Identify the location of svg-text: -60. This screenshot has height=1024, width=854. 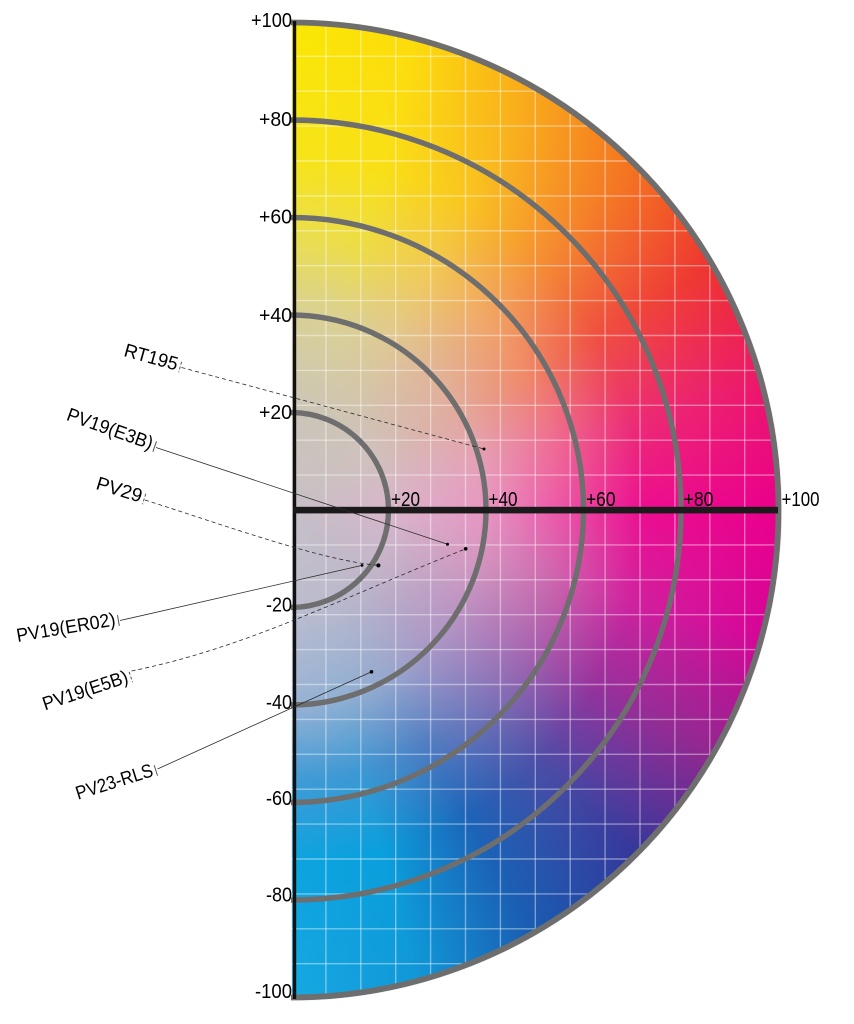
(279, 799).